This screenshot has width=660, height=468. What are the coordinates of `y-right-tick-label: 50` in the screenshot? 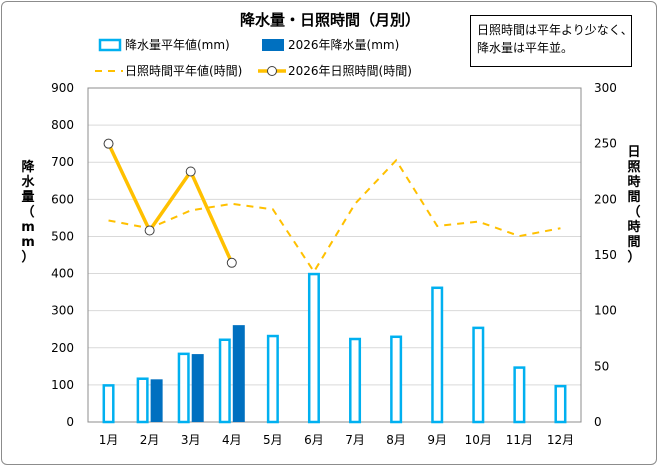 It's located at (601, 366).